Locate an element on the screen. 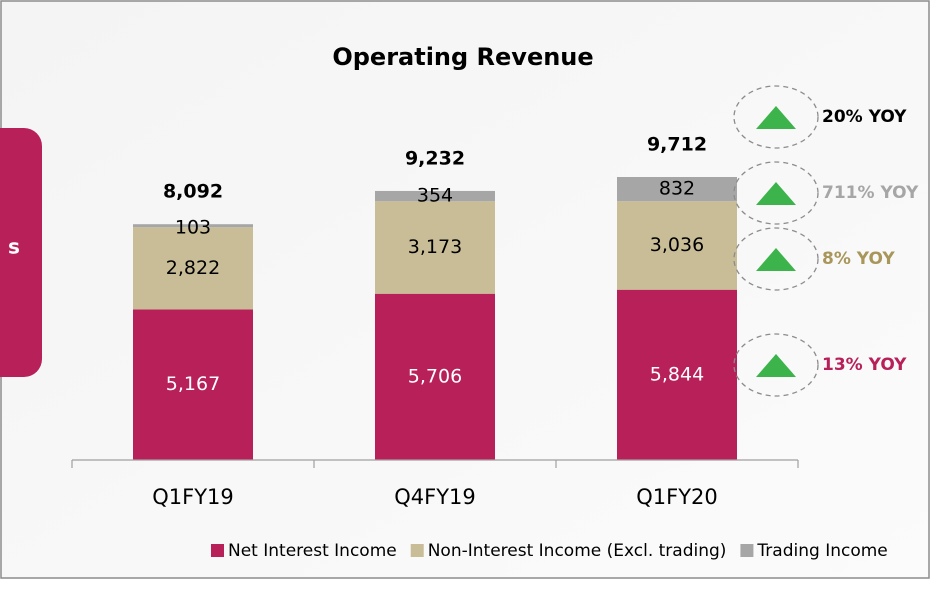  legend-label: Trading Income is located at coordinates (821, 551).